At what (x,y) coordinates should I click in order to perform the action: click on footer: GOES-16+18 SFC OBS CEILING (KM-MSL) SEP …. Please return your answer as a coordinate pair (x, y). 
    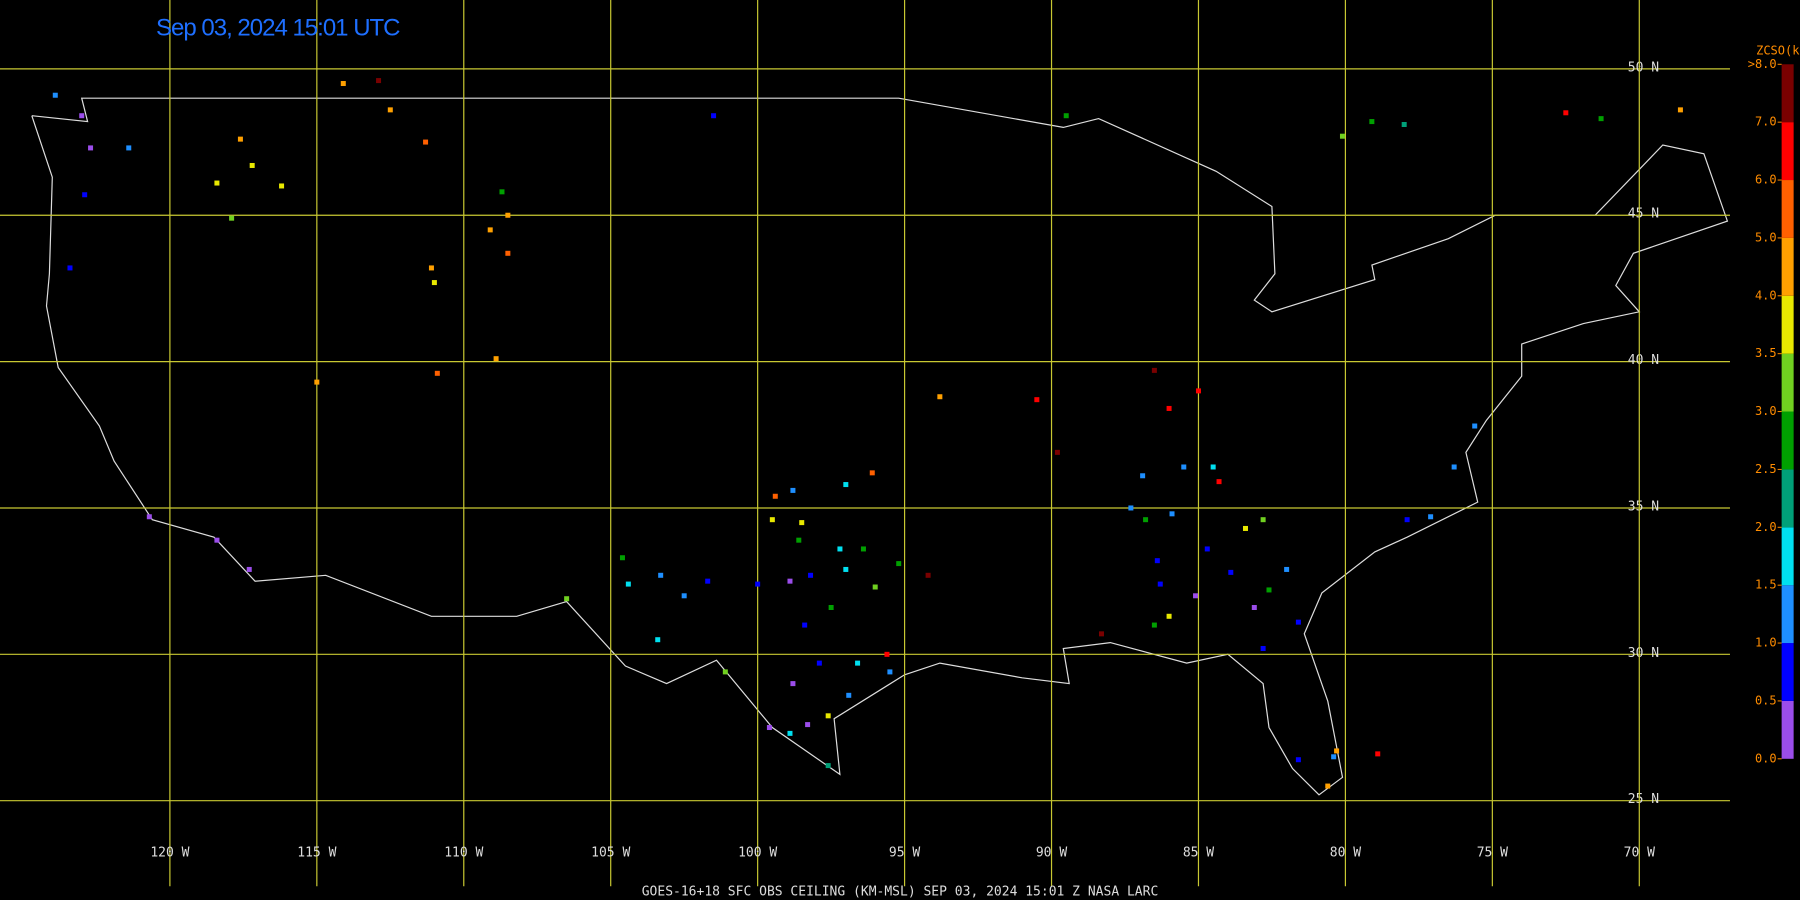
    Looking at the image, I should click on (900, 892).